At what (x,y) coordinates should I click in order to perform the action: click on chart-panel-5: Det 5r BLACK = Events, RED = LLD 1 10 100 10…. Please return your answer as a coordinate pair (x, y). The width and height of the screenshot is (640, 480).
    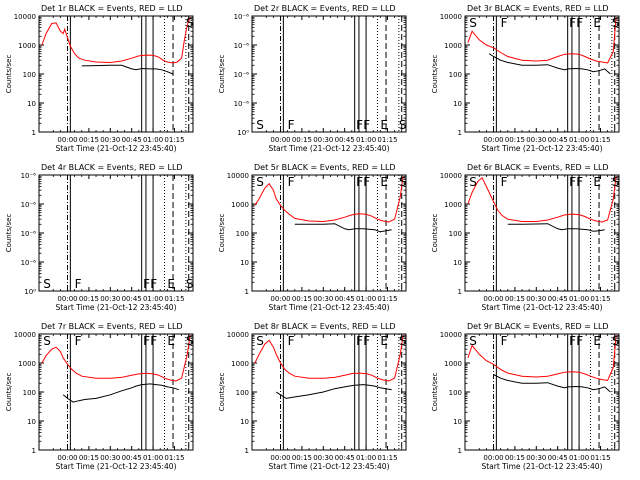
    Looking at the image, I should click on (312, 237).